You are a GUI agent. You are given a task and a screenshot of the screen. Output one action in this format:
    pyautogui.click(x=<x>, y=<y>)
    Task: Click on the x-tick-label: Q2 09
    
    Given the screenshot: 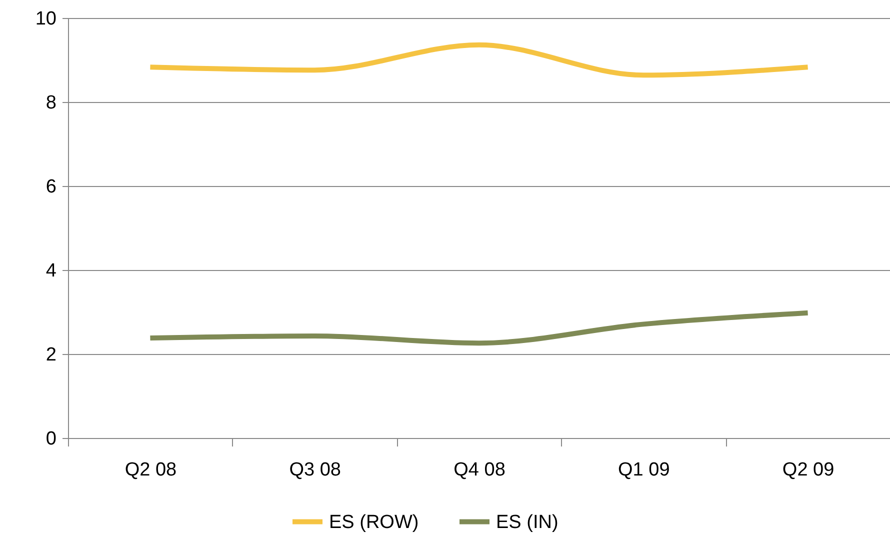 What is the action you would take?
    pyautogui.click(x=808, y=470)
    